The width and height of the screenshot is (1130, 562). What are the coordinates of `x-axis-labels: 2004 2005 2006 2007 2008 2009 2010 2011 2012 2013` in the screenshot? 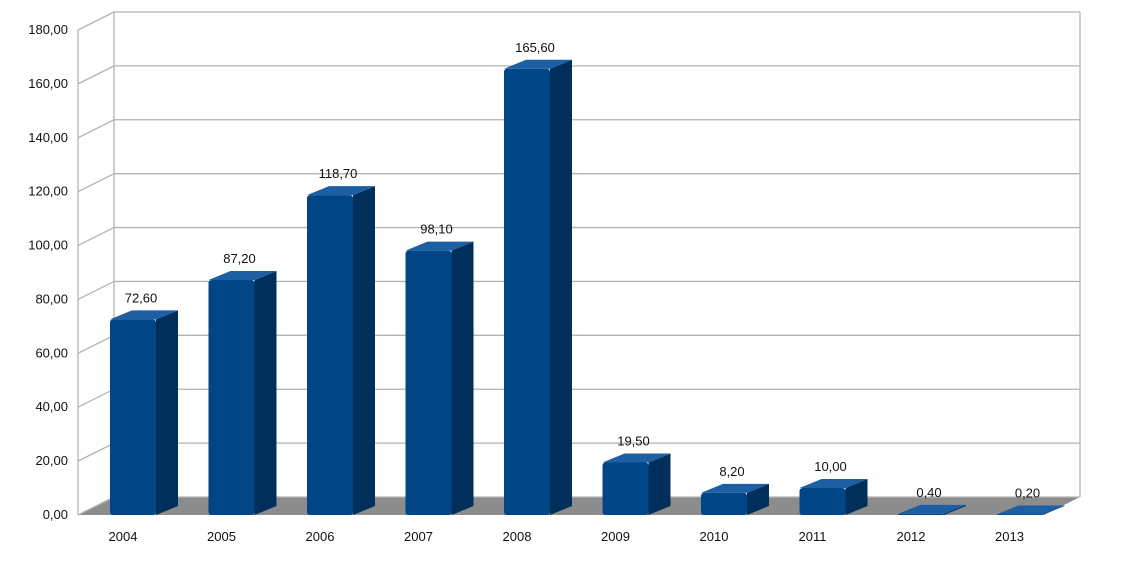 It's located at (566, 536).